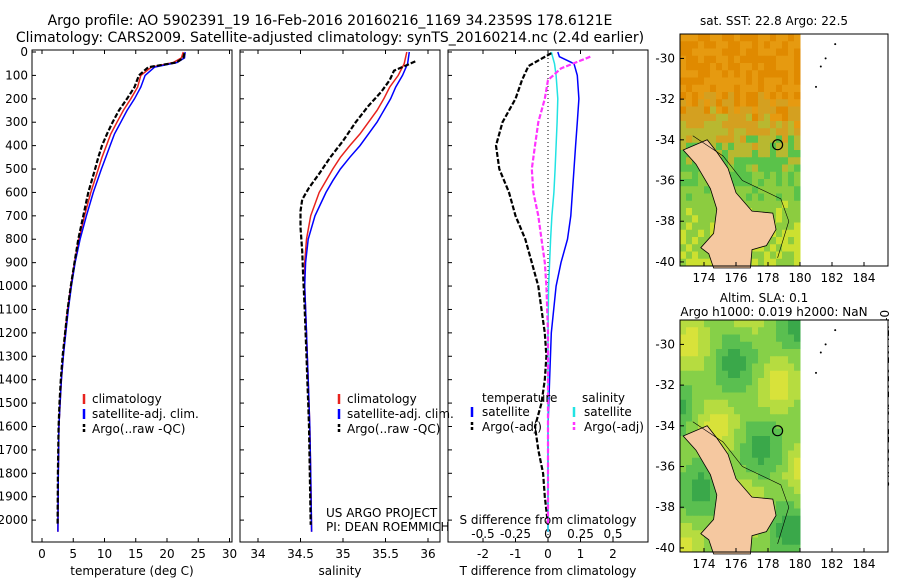  Describe the element at coordinates (482, 534) in the screenshot. I see `difference-s-tick-label: -0.5` at that location.